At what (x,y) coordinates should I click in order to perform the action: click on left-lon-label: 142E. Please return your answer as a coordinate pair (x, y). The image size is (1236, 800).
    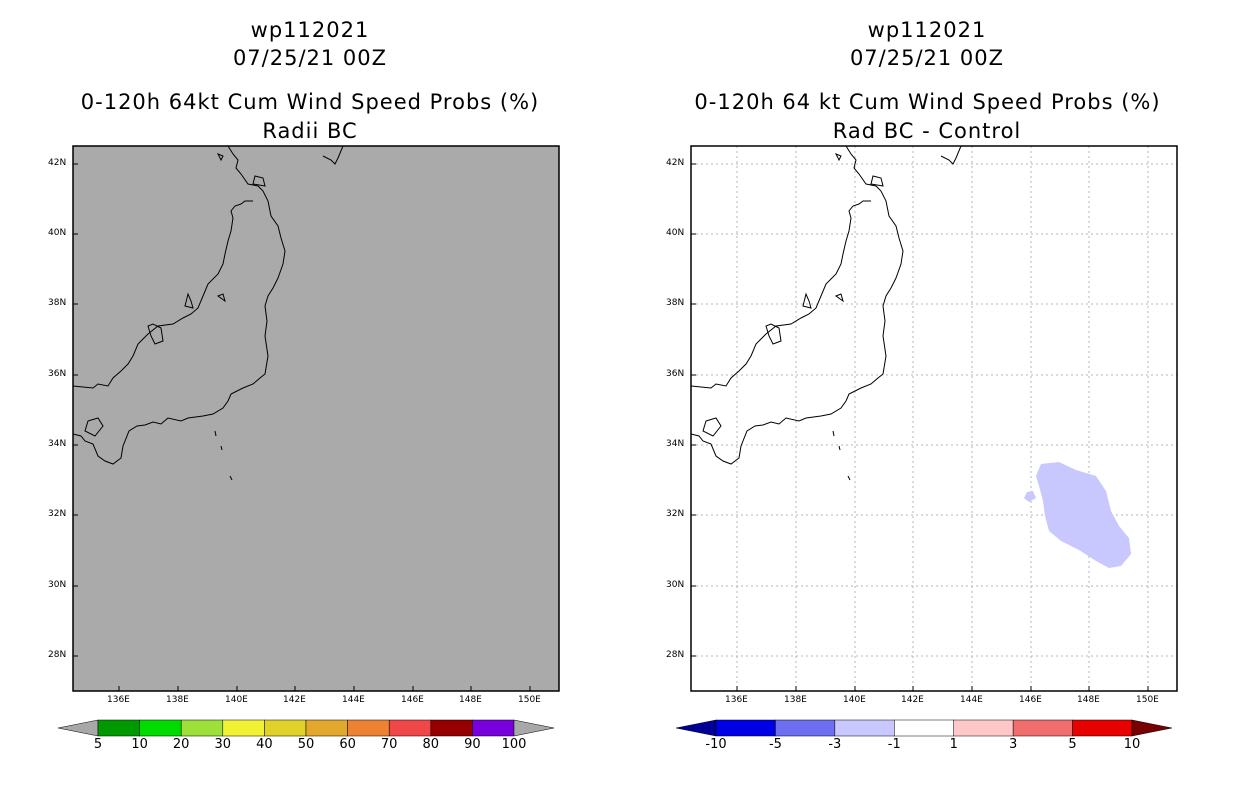
    Looking at the image, I should click on (294, 700).